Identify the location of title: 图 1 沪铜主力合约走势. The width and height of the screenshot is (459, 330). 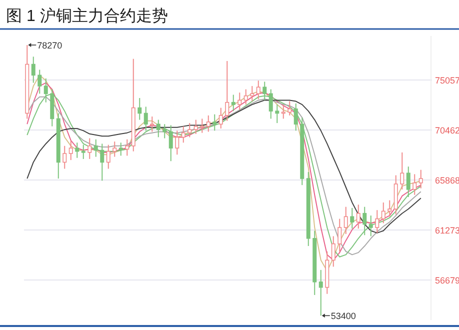
(87, 16).